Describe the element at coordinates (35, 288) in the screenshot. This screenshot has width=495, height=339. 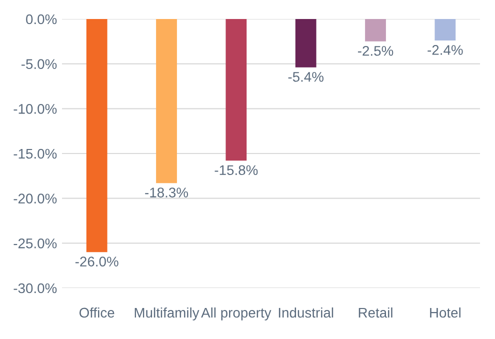
I see `y-tick-label: -30.0%` at that location.